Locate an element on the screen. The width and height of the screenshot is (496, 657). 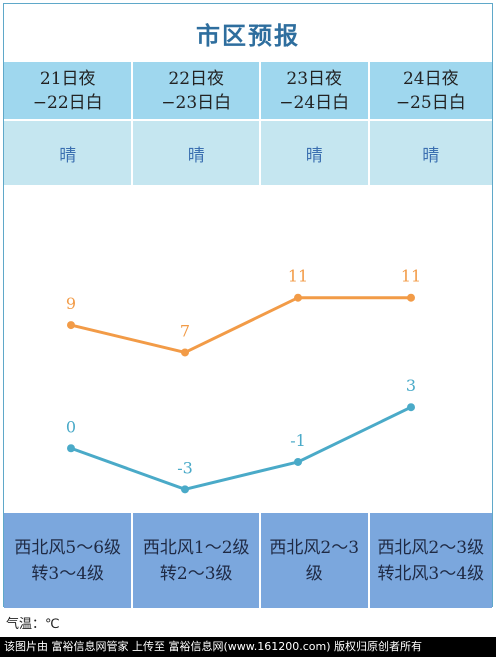
weather-cell-1: 晴 is located at coordinates (197, 153).